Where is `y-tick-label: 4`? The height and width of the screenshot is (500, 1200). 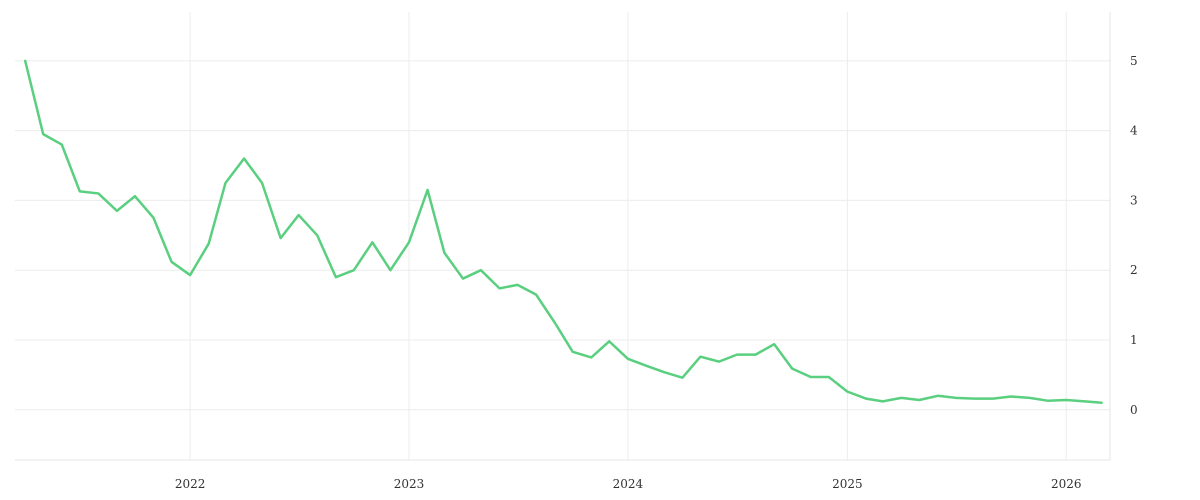 y-tick-label: 4 is located at coordinates (1134, 131).